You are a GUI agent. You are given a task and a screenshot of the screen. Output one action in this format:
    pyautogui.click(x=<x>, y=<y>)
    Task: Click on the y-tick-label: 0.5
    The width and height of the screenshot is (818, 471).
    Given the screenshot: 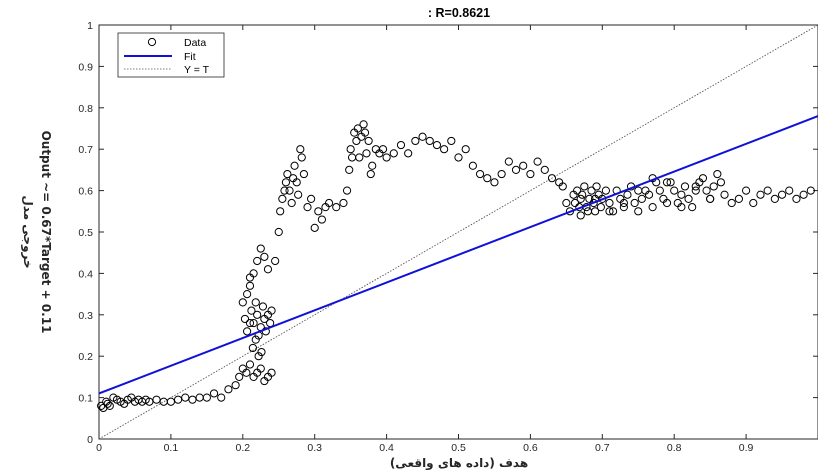 What is the action you would take?
    pyautogui.click(x=85, y=233)
    